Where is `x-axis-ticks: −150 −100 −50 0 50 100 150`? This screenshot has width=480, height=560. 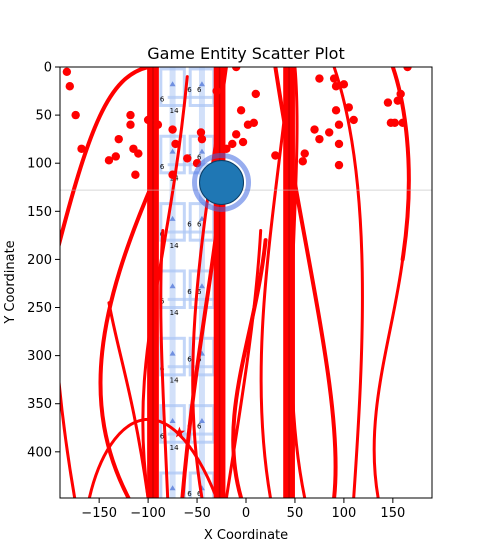
x-axis-ticks: −150 −100 −50 0 50 100 150 is located at coordinates (243, 509).